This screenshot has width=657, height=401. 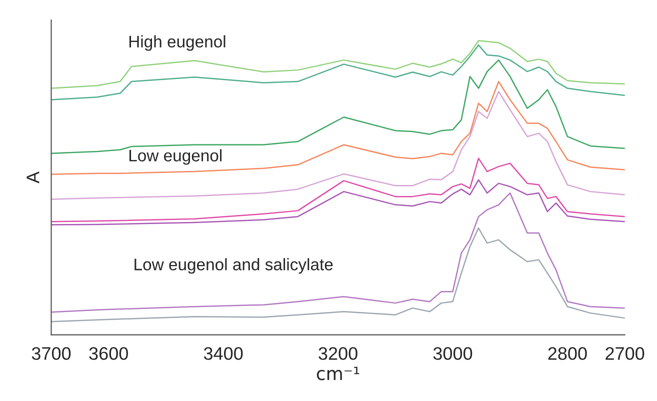 What do you see at coordinates (108, 353) in the screenshot?
I see `x-tick-label: 3600` at bounding box center [108, 353].